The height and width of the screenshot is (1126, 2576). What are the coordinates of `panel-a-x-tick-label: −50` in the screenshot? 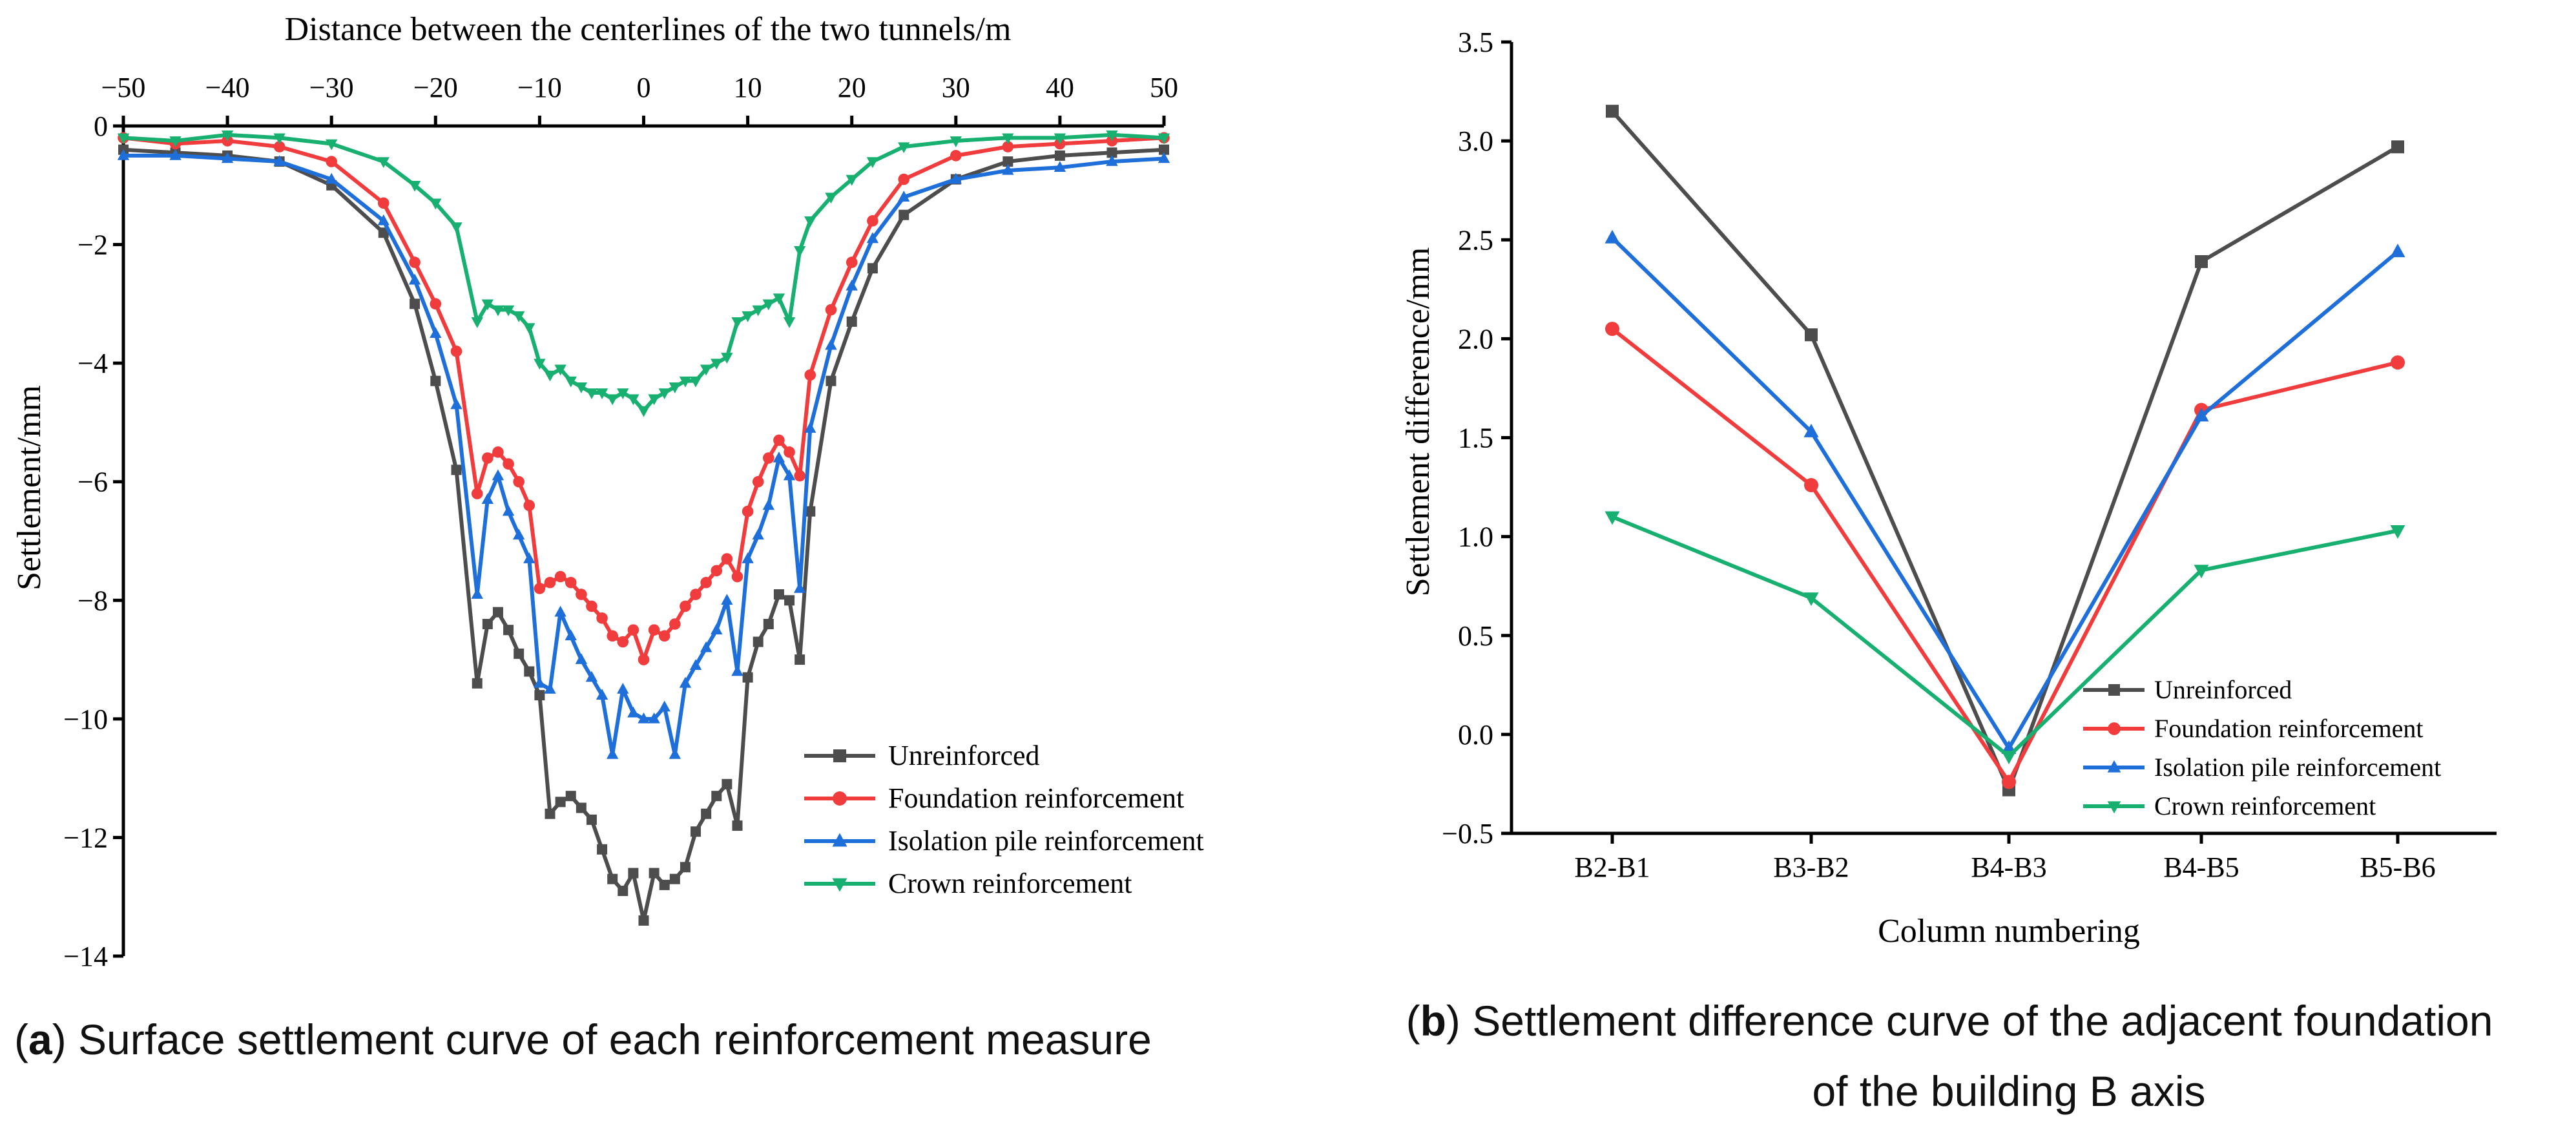 It's located at (123, 87).